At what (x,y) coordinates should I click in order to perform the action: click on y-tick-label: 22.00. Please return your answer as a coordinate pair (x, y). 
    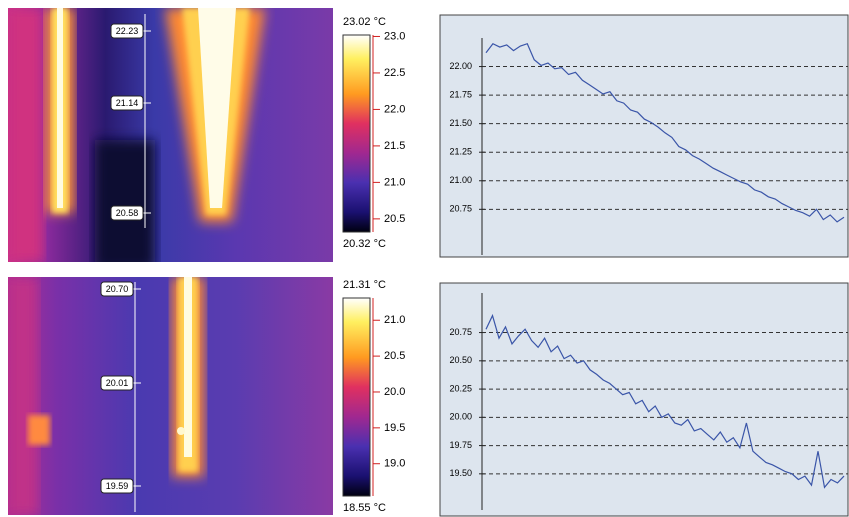
    Looking at the image, I should click on (460, 66).